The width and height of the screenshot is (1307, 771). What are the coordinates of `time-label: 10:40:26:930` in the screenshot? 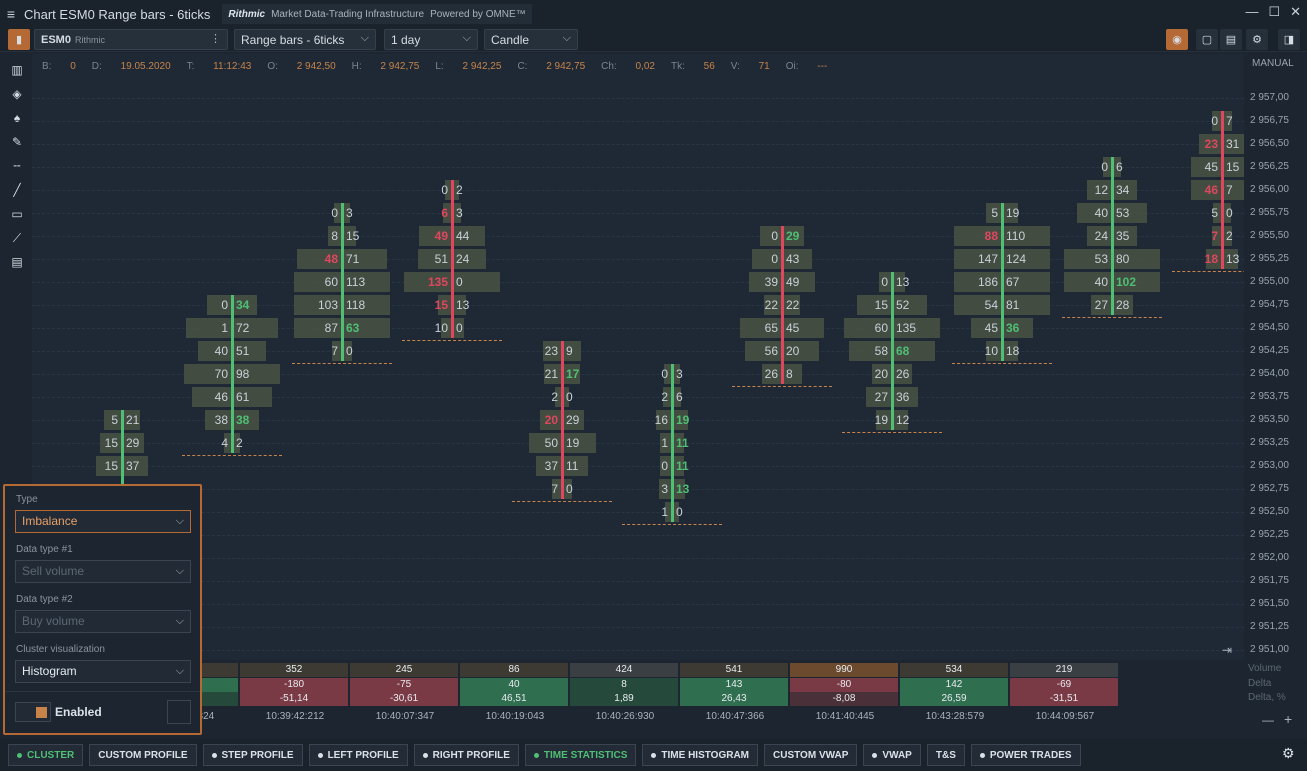 It's located at (625, 716).